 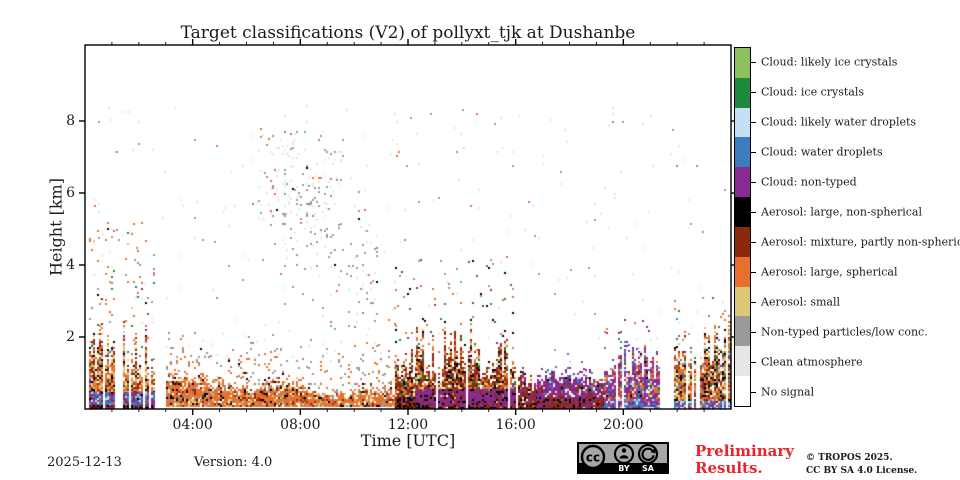 What do you see at coordinates (623, 425) in the screenshot?
I see `x-tick-label: 20:00` at bounding box center [623, 425].